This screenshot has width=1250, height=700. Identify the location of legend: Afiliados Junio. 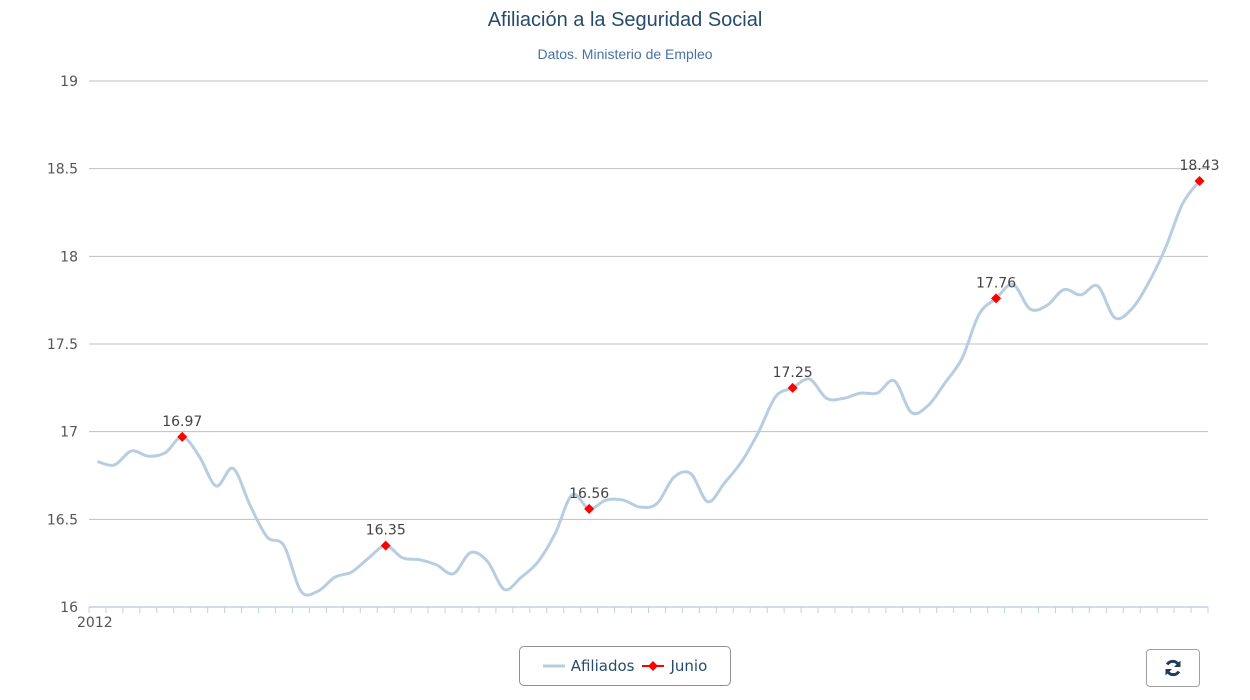
(625, 666).